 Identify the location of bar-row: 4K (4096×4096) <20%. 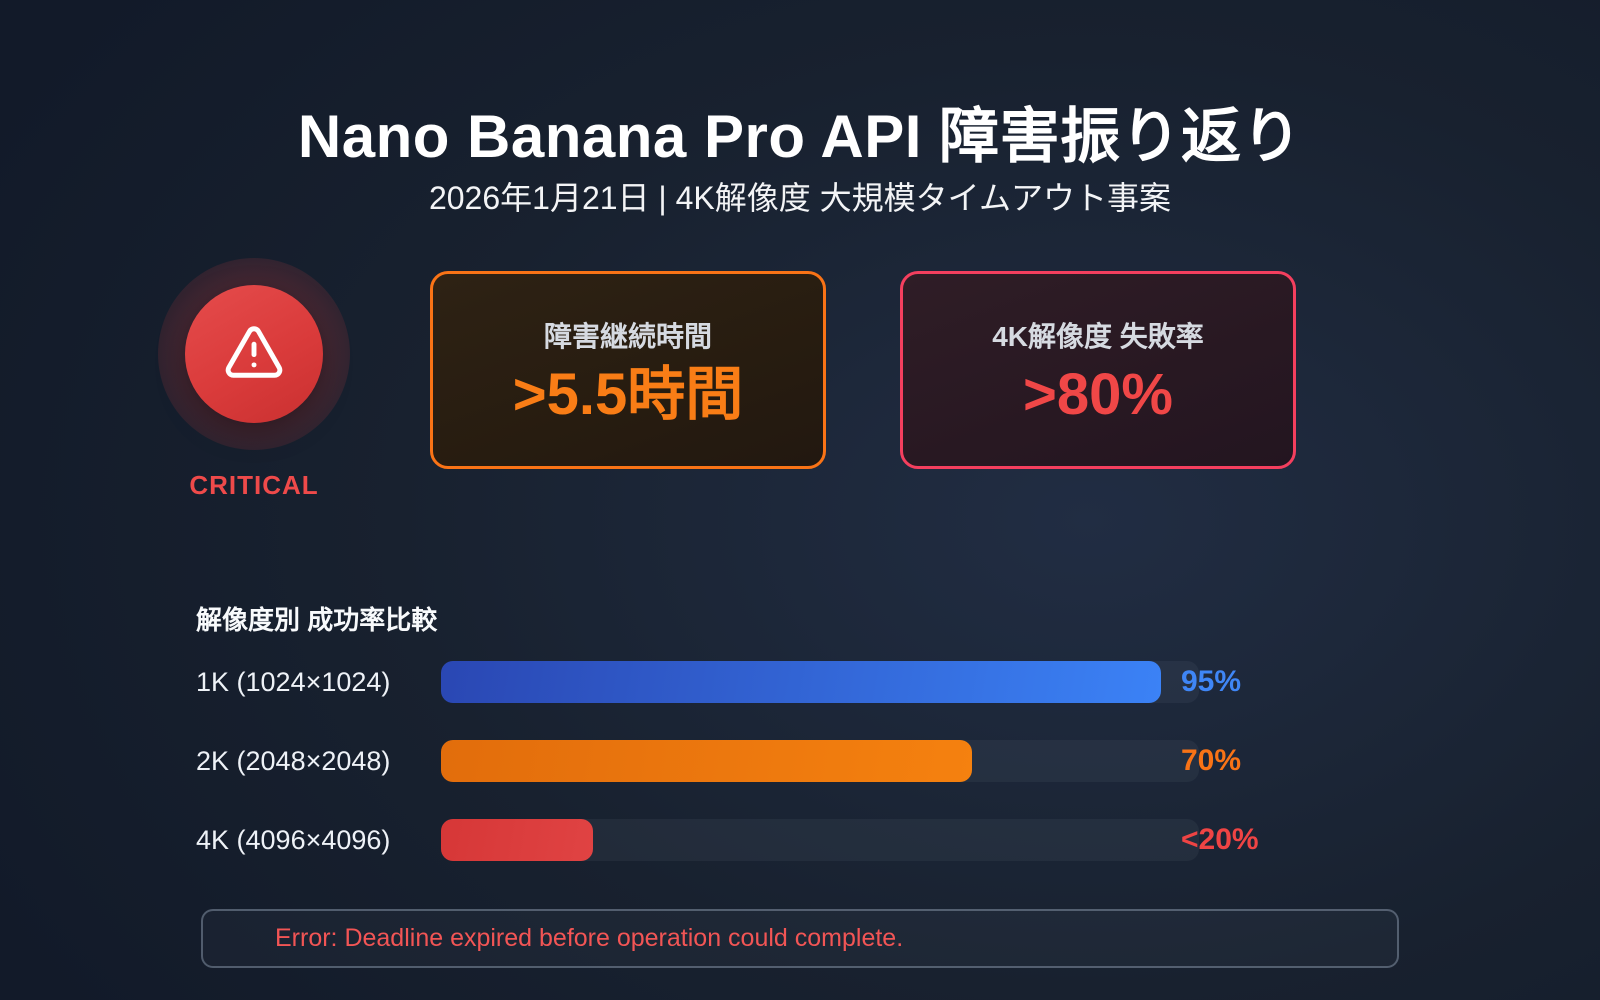
(801, 840).